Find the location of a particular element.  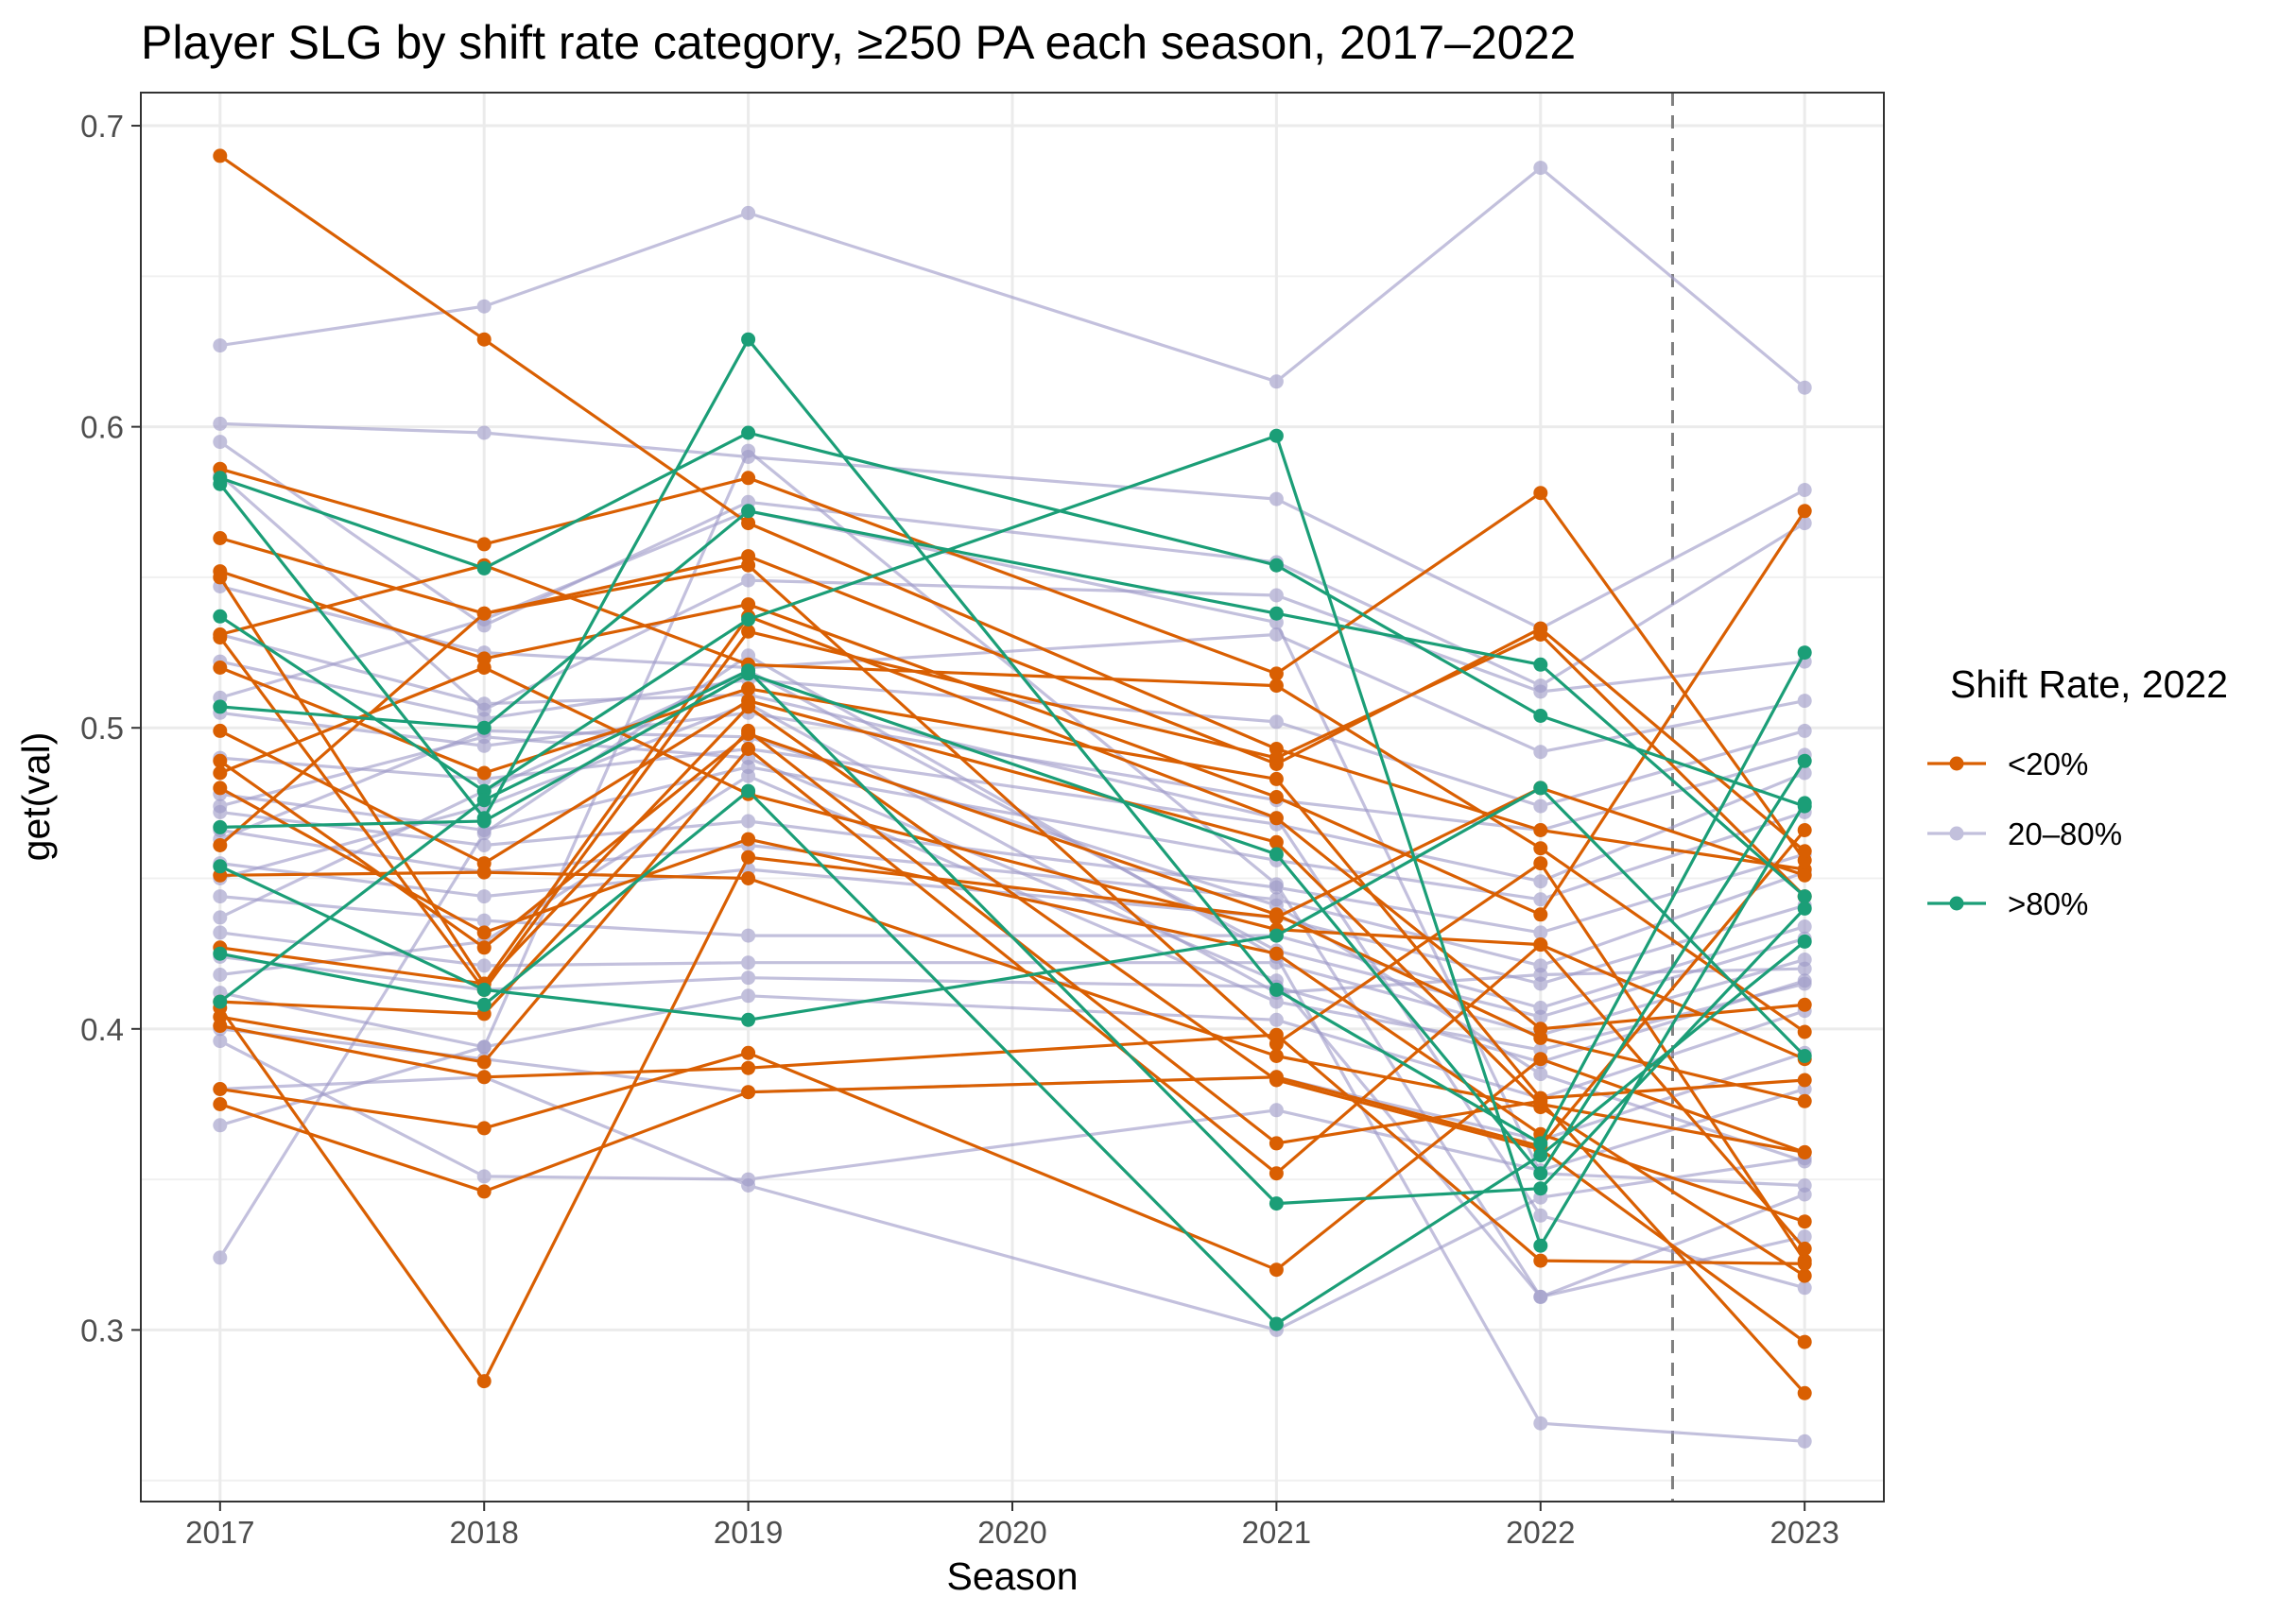

legend-label-0: <20% is located at coordinates (2048, 764).